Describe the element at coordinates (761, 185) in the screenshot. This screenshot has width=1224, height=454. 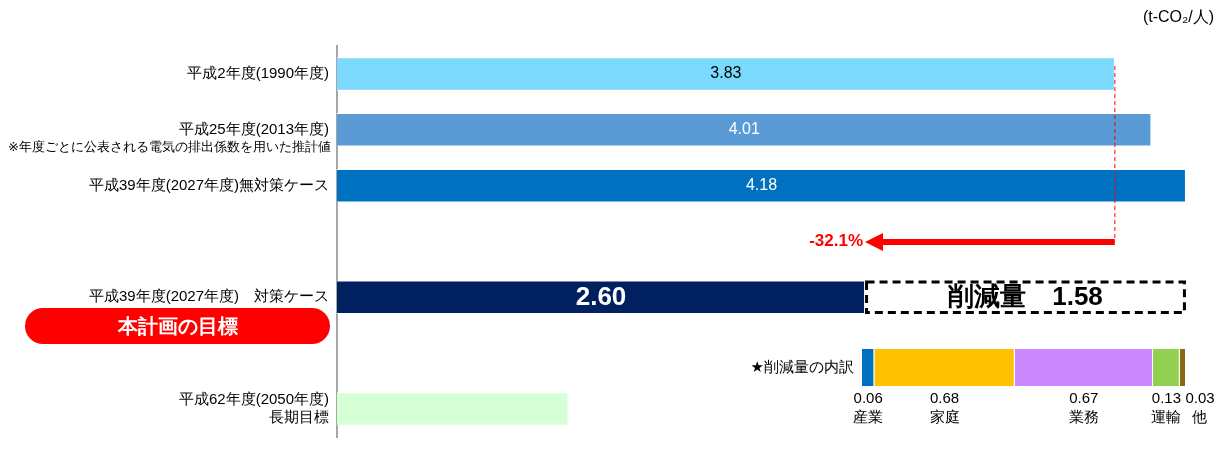
I see `data-label: 4.18` at that location.